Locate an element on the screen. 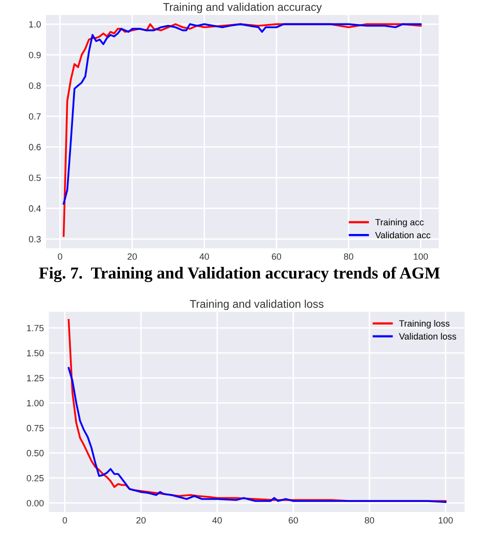 The width and height of the screenshot is (479, 535). y-tick-label: 0.00 is located at coordinates (35, 503).